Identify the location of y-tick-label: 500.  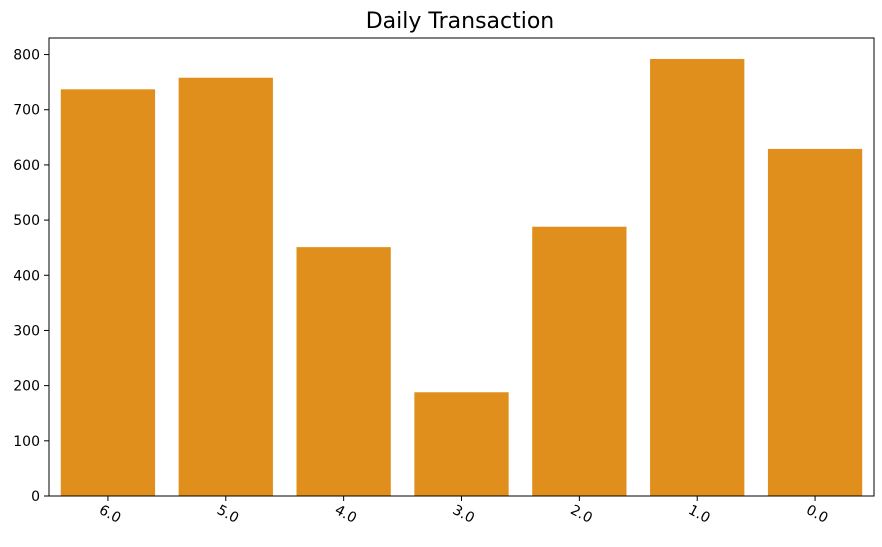
(26, 221).